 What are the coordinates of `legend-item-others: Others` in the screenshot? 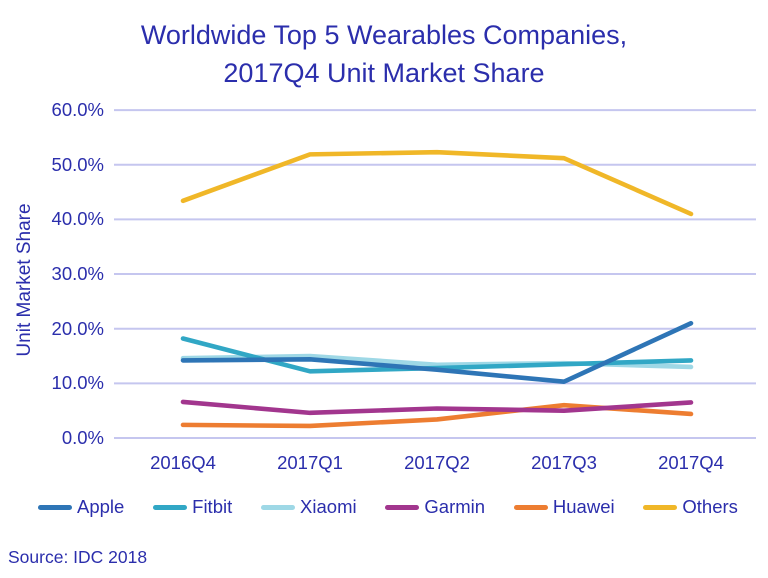 It's located at (690, 507).